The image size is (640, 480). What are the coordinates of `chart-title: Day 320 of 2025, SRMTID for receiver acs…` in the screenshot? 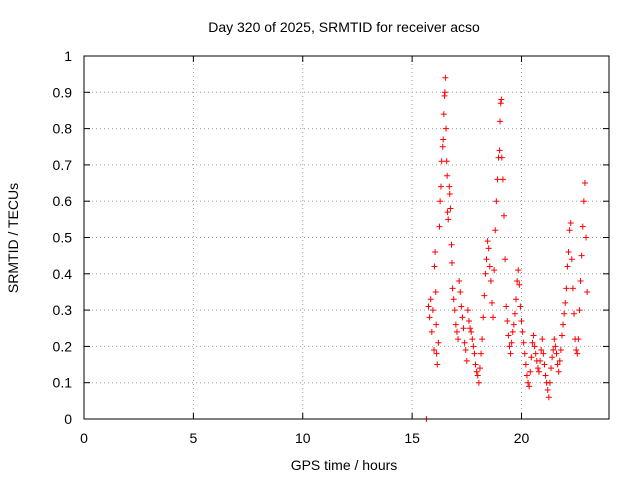 It's located at (344, 27).